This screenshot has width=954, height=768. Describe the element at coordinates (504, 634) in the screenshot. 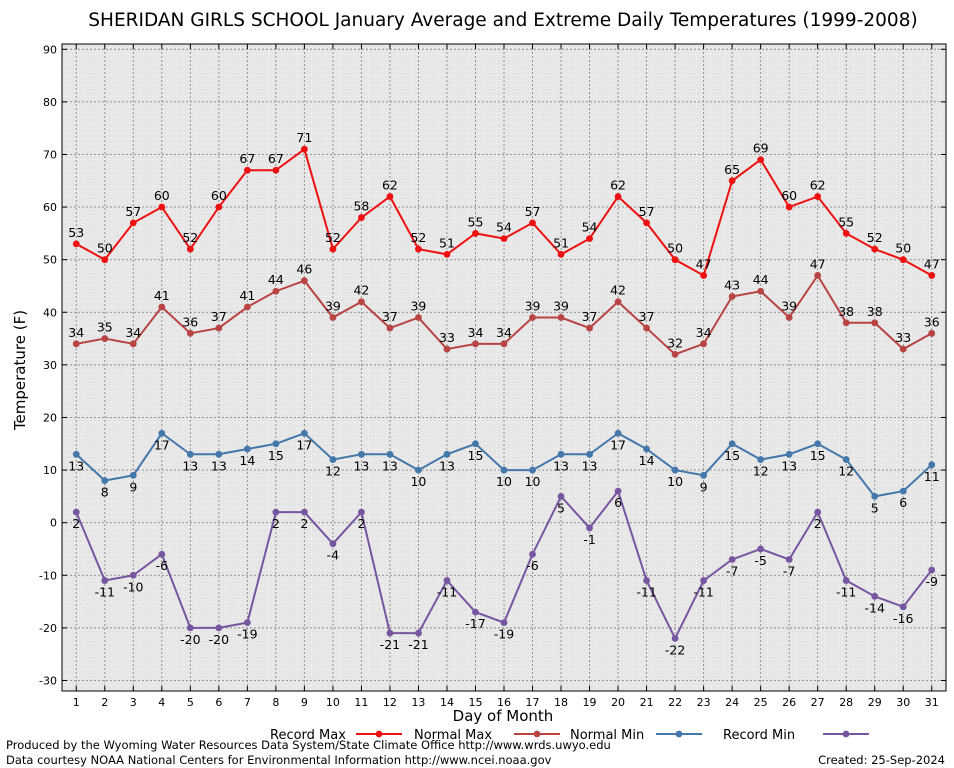

I see `data-label: -19` at that location.